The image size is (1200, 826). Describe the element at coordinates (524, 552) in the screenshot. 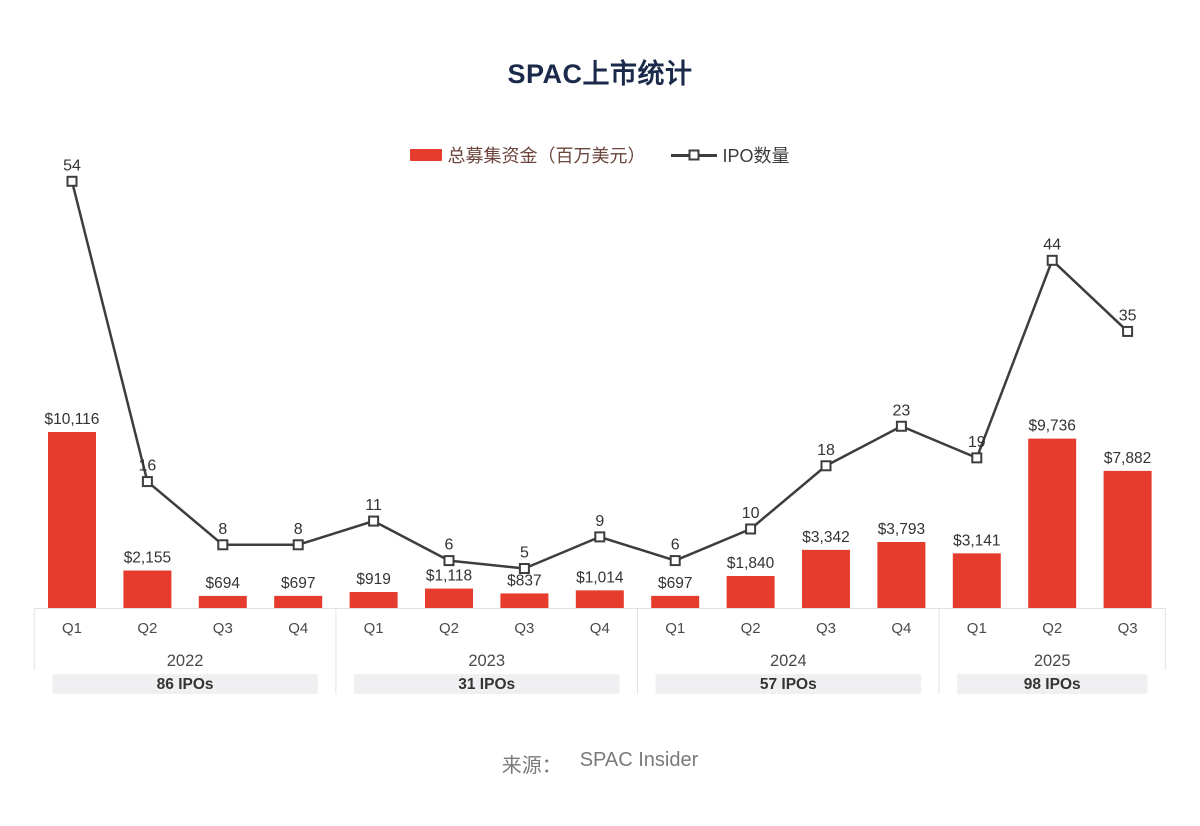

I see `ipo-count-label: 5` at that location.